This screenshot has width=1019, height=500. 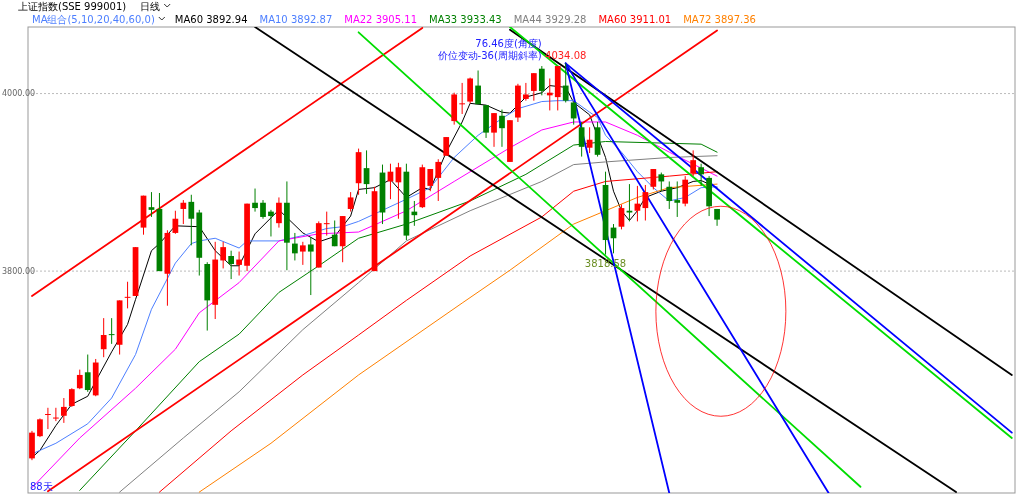 I want to click on text: MA33 3933.43, so click(x=465, y=19).